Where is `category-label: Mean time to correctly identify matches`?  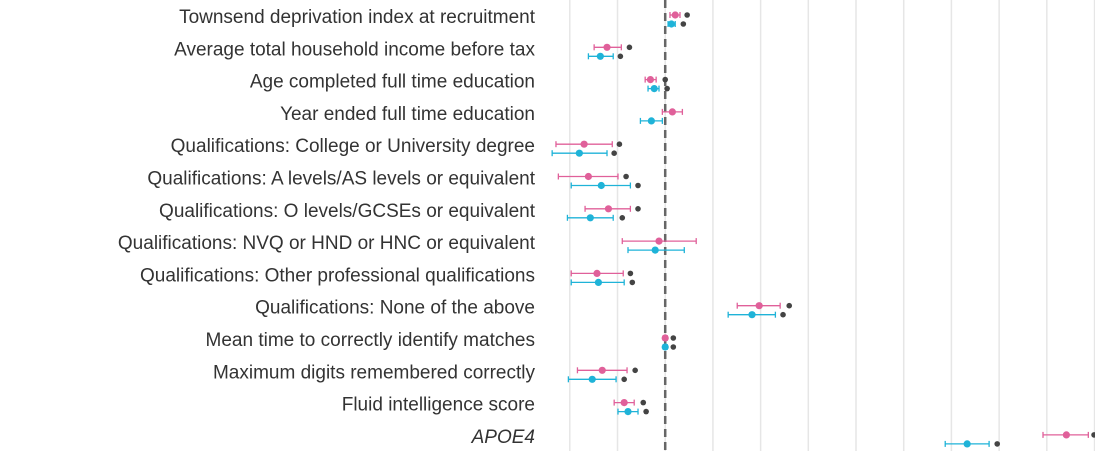
category-label: Mean time to correctly identify matches is located at coordinates (370, 340).